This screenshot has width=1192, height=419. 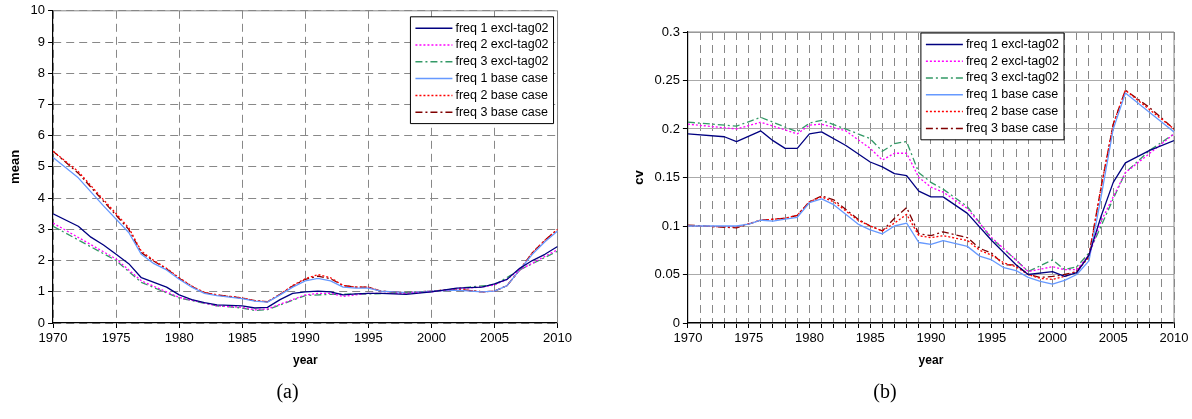 I want to click on text: (b), so click(x=885, y=391).